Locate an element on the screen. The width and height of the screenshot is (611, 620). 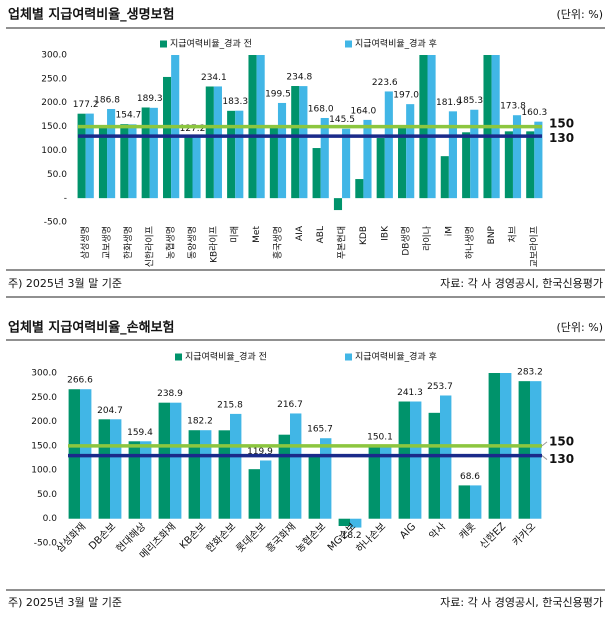
section-title: 업체별 지급여력비율_생명보험 is located at coordinates (91, 15).